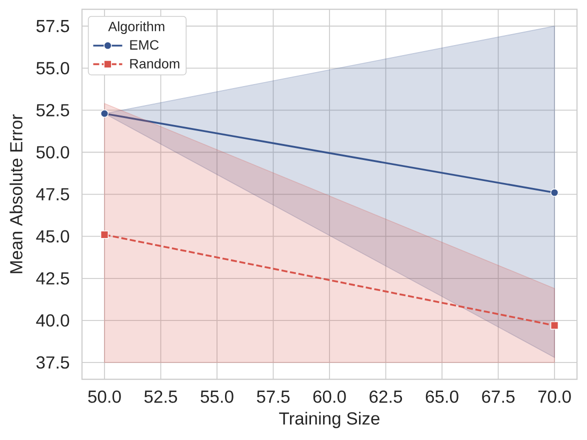  Describe the element at coordinates (217, 396) in the screenshot. I see `x-tick-label: 55.0` at that location.